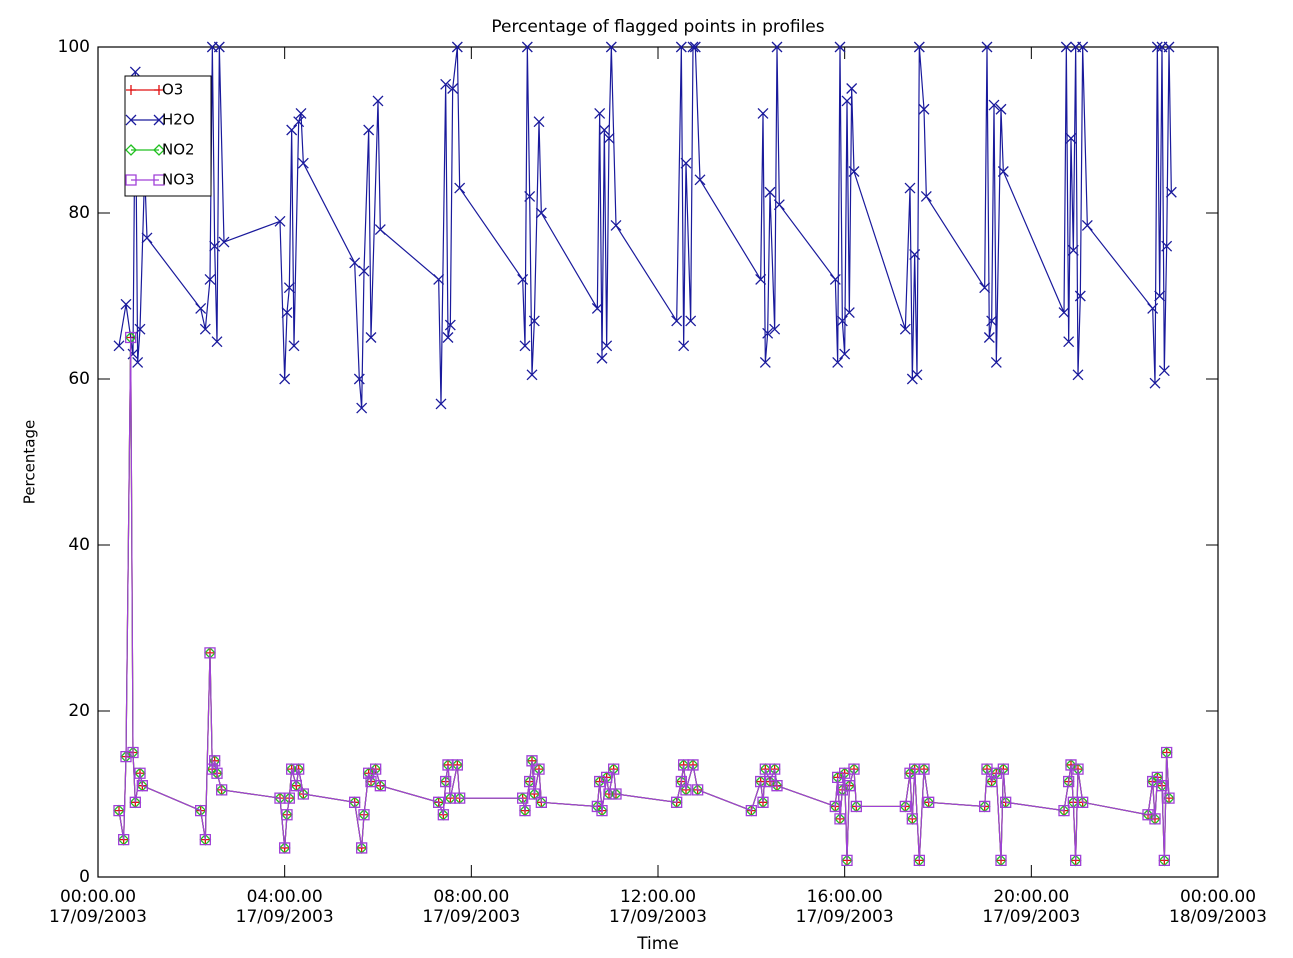  What do you see at coordinates (285, 907) in the screenshot?
I see `x-tick-label: 04:00.00 17/09/2003` at bounding box center [285, 907].